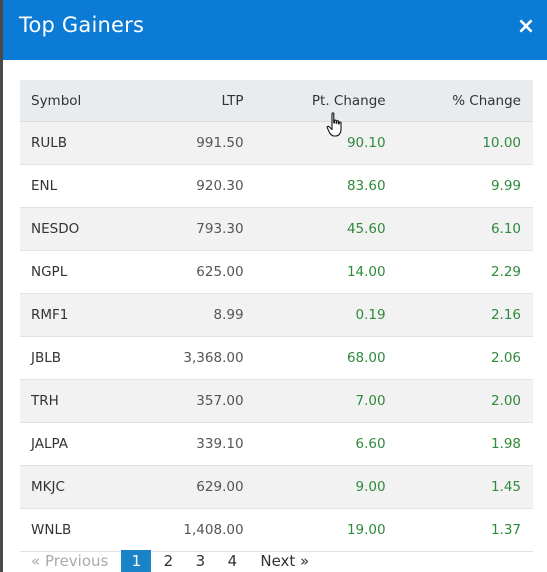 The height and width of the screenshot is (572, 547). I want to click on modal-header: Top Gainers ×, so click(275, 30).